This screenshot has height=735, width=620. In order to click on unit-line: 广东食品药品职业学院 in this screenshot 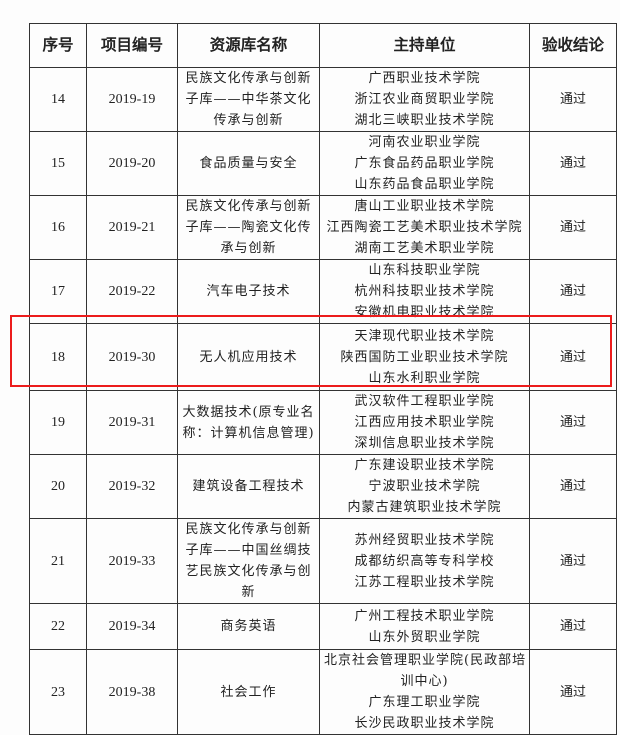, I will do `click(424, 163)`.